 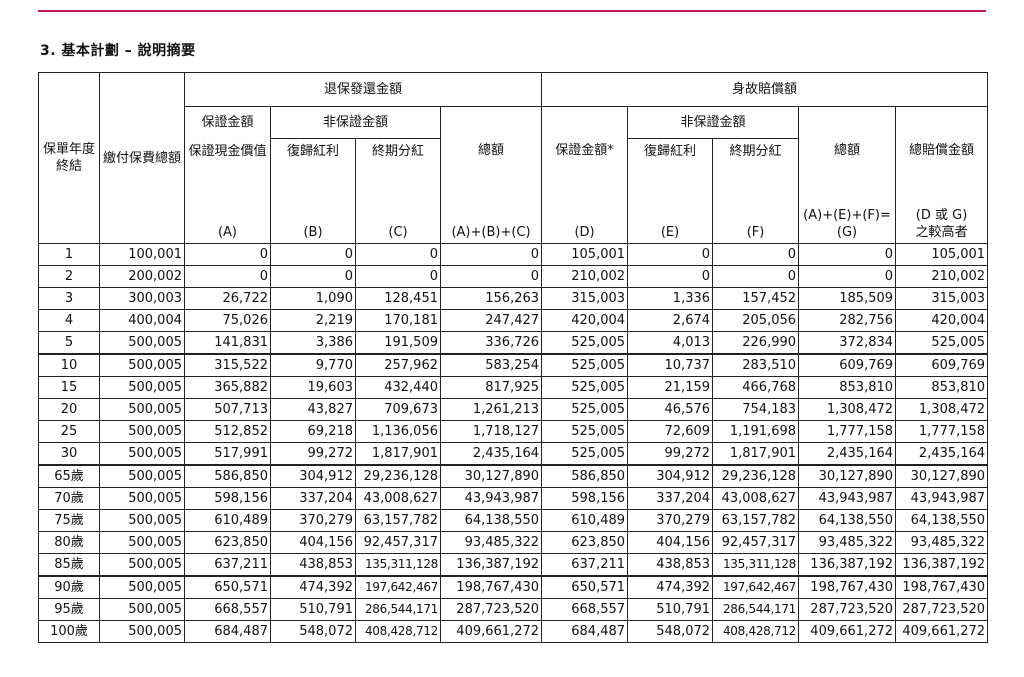 What do you see at coordinates (313, 166) in the screenshot?
I see `header-reversionary-bonus: 復歸紅利` at bounding box center [313, 166].